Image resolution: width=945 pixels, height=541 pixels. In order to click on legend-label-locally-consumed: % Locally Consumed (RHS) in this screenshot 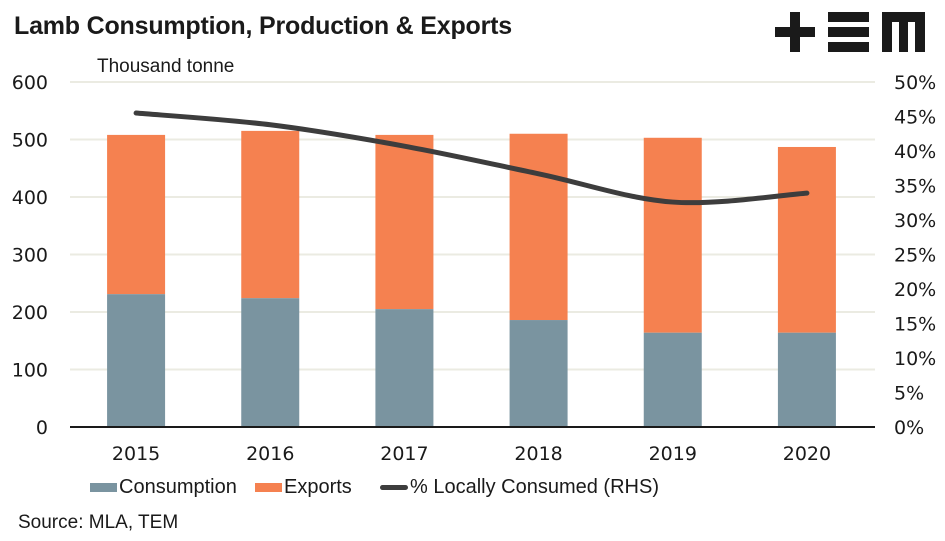, I will do `click(534, 486)`.